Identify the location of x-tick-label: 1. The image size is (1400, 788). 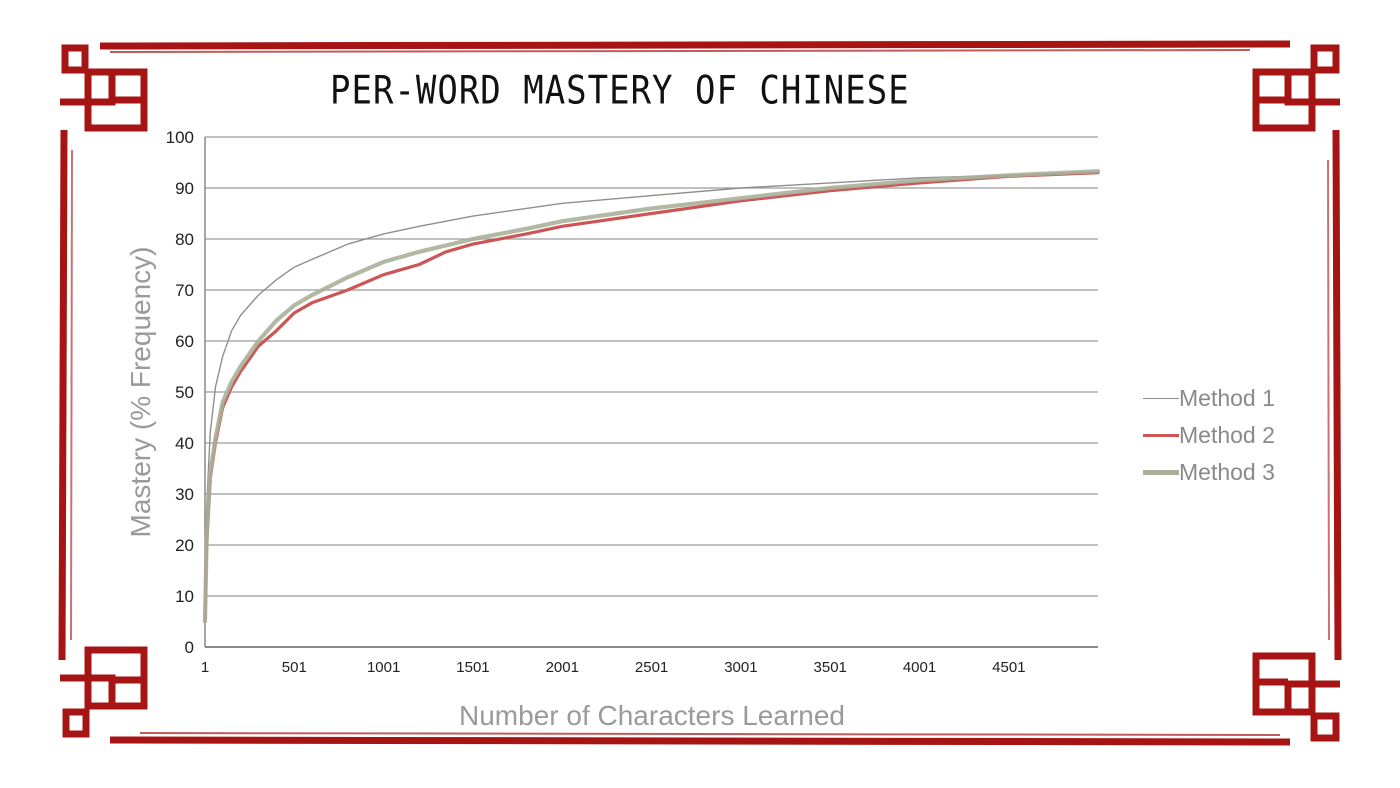
(205, 667).